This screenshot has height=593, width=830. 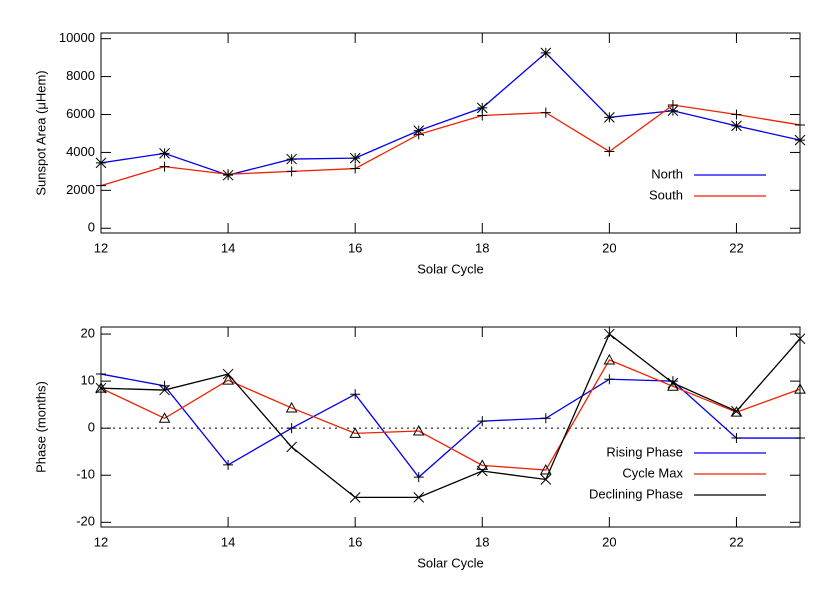 I want to click on y-tick-label: -10, so click(x=85, y=474).